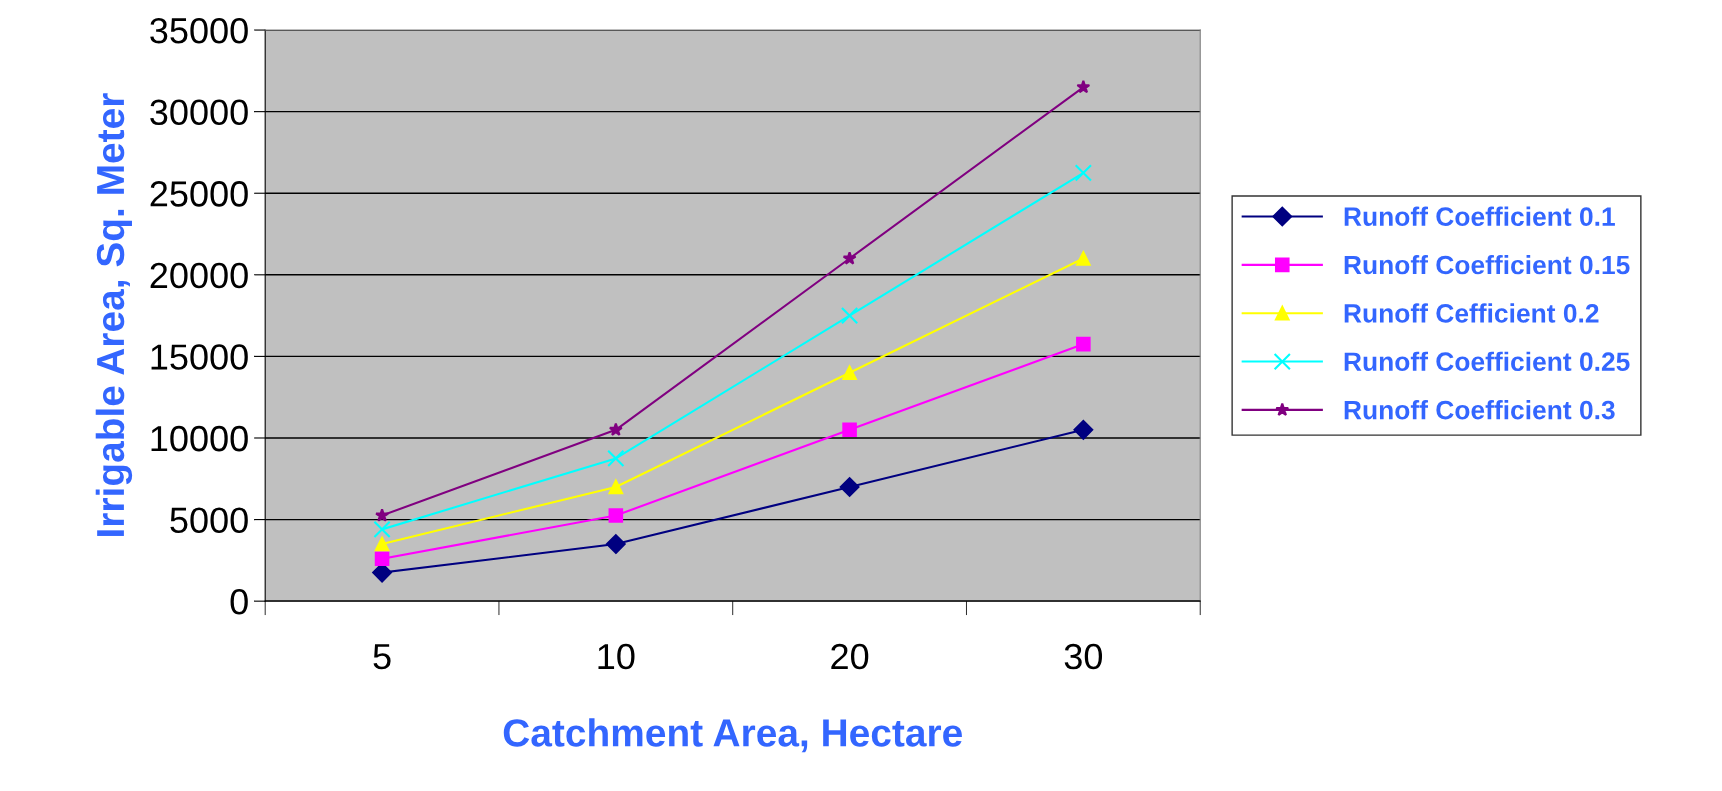  Describe the element at coordinates (1487, 264) in the screenshot. I see `legend-label: Runoff Coefficient 0.15` at that location.